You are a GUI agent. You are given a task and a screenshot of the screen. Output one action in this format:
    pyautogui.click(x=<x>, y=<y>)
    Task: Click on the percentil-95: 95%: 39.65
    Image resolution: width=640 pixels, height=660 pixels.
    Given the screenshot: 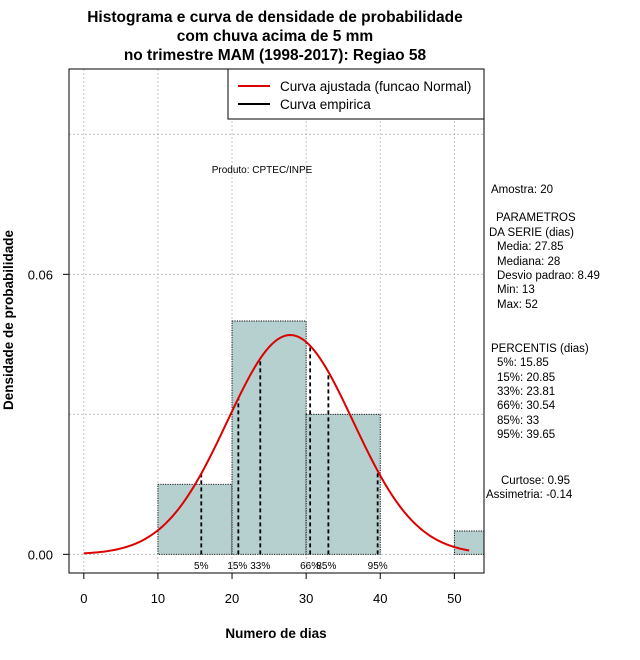 What is the action you would take?
    pyautogui.click(x=526, y=435)
    